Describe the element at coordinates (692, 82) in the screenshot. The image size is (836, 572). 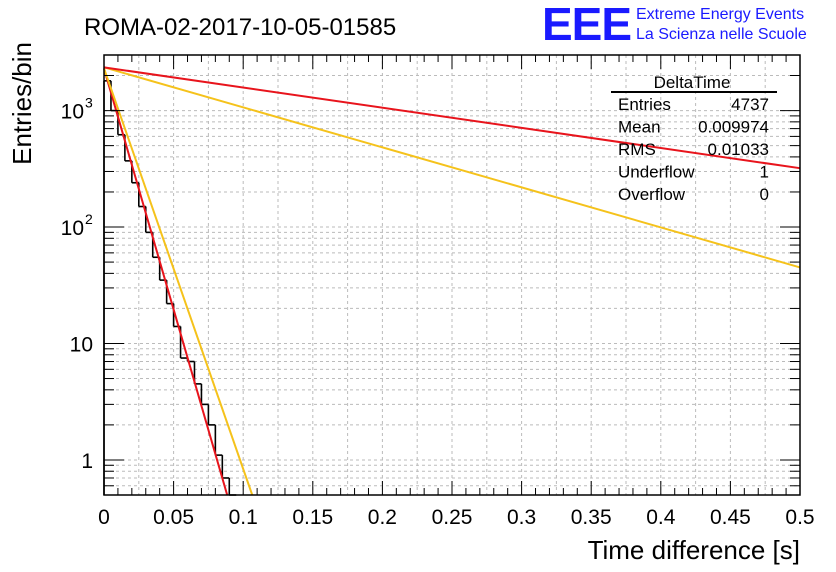
I see `stats-title: DeltaTime` at that location.